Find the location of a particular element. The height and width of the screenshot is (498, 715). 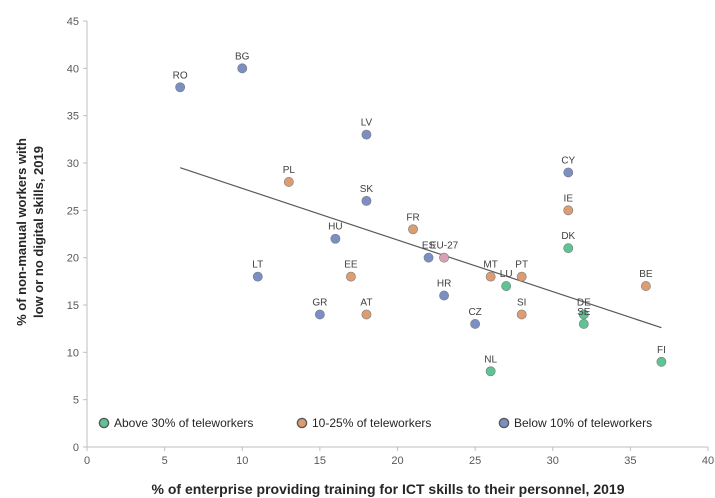

point-ro is located at coordinates (180, 87).